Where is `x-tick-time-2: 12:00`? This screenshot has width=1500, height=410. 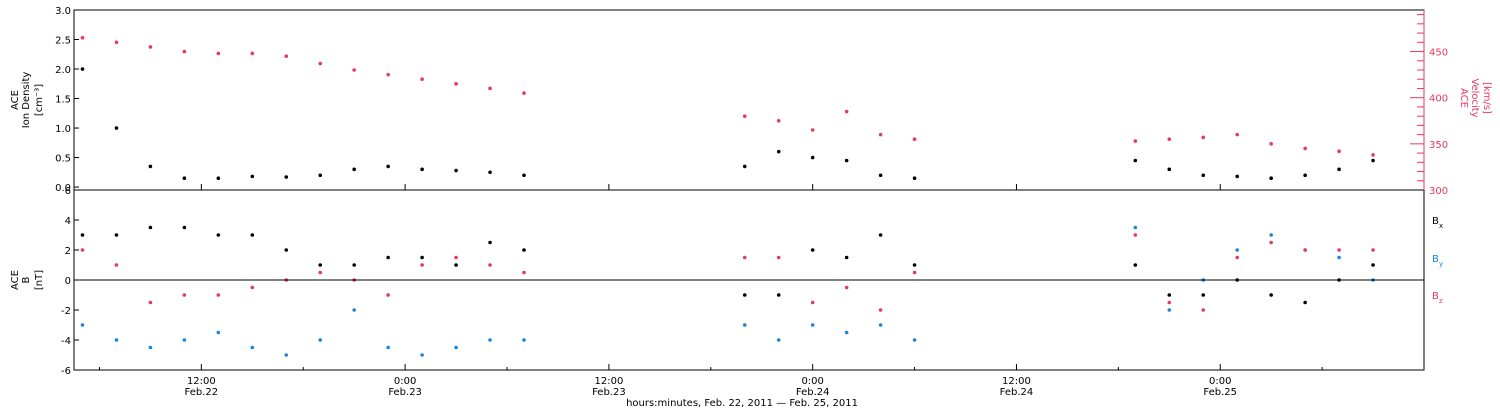
x-tick-time-2: 12:00 is located at coordinates (608, 381).